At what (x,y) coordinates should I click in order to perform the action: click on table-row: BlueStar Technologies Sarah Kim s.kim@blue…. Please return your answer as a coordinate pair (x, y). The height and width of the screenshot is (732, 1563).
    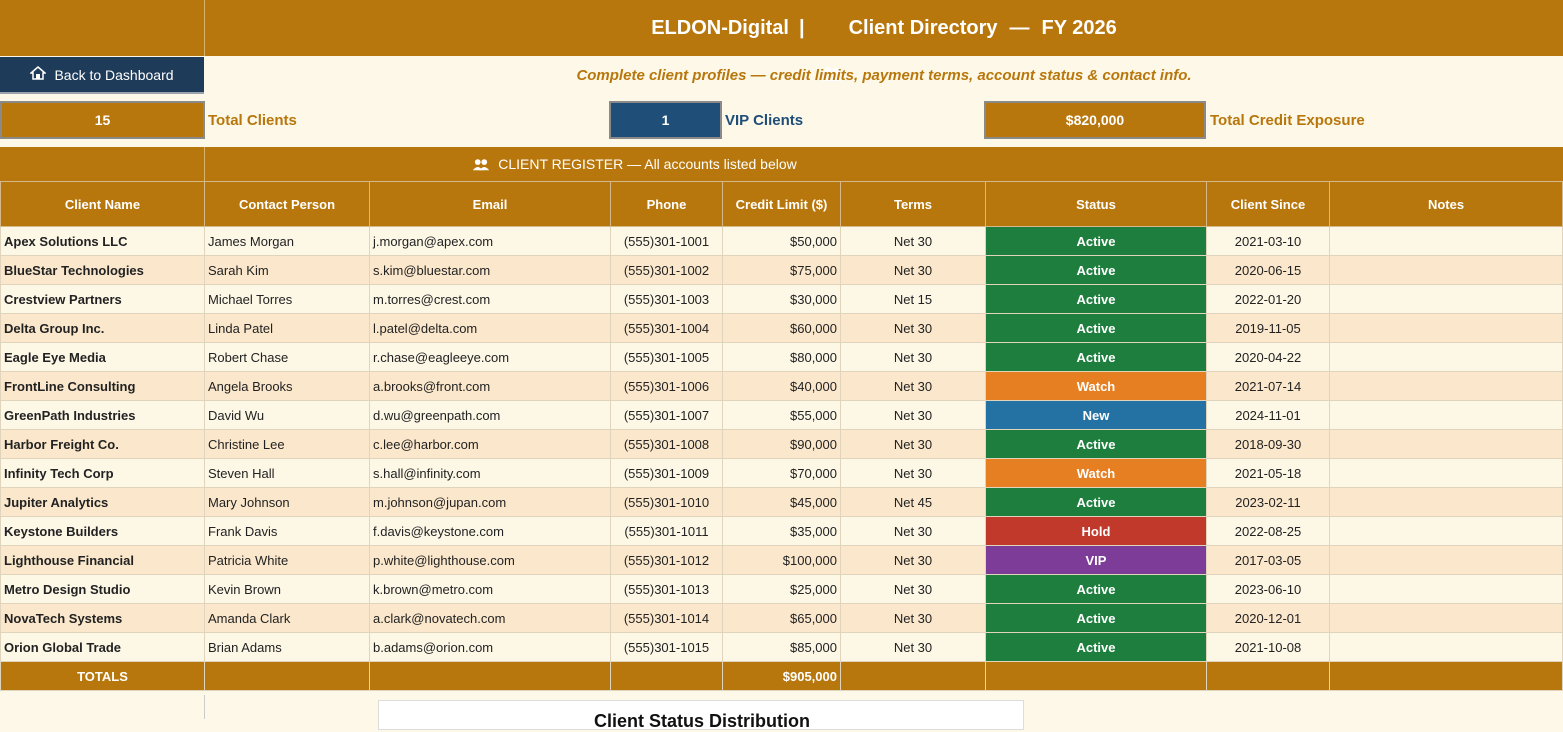
    Looking at the image, I should click on (781, 270).